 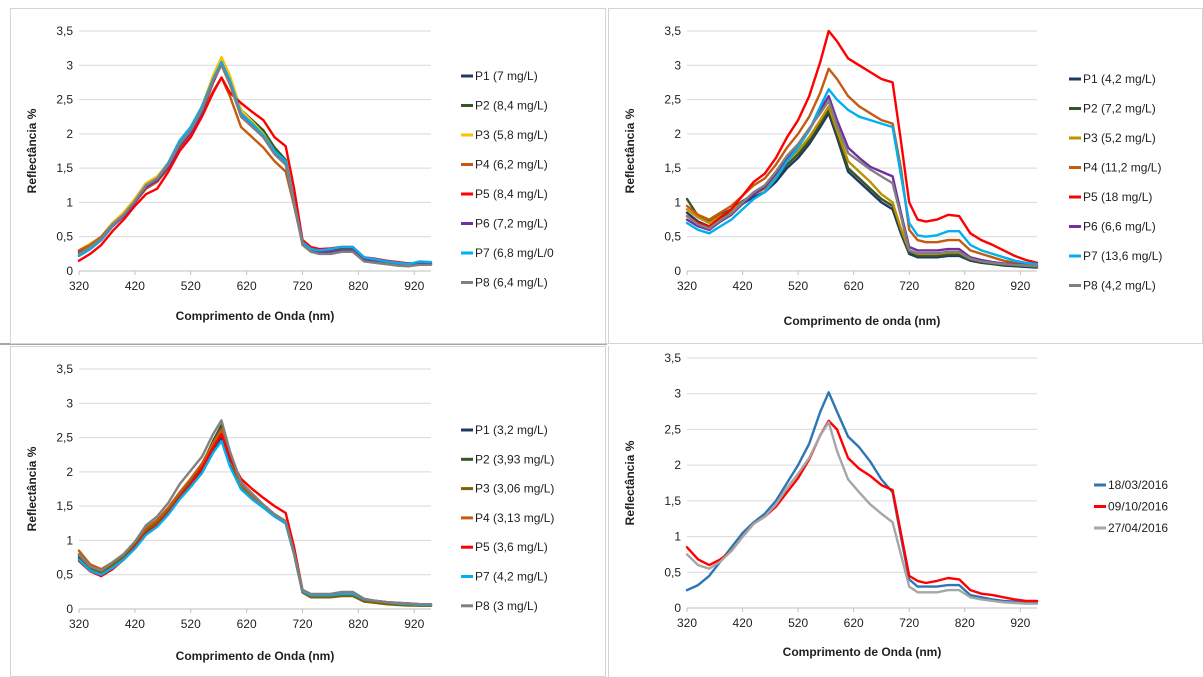 What do you see at coordinates (1119, 227) in the screenshot?
I see `legend-label: P6 (6,6 mg/L)` at bounding box center [1119, 227].